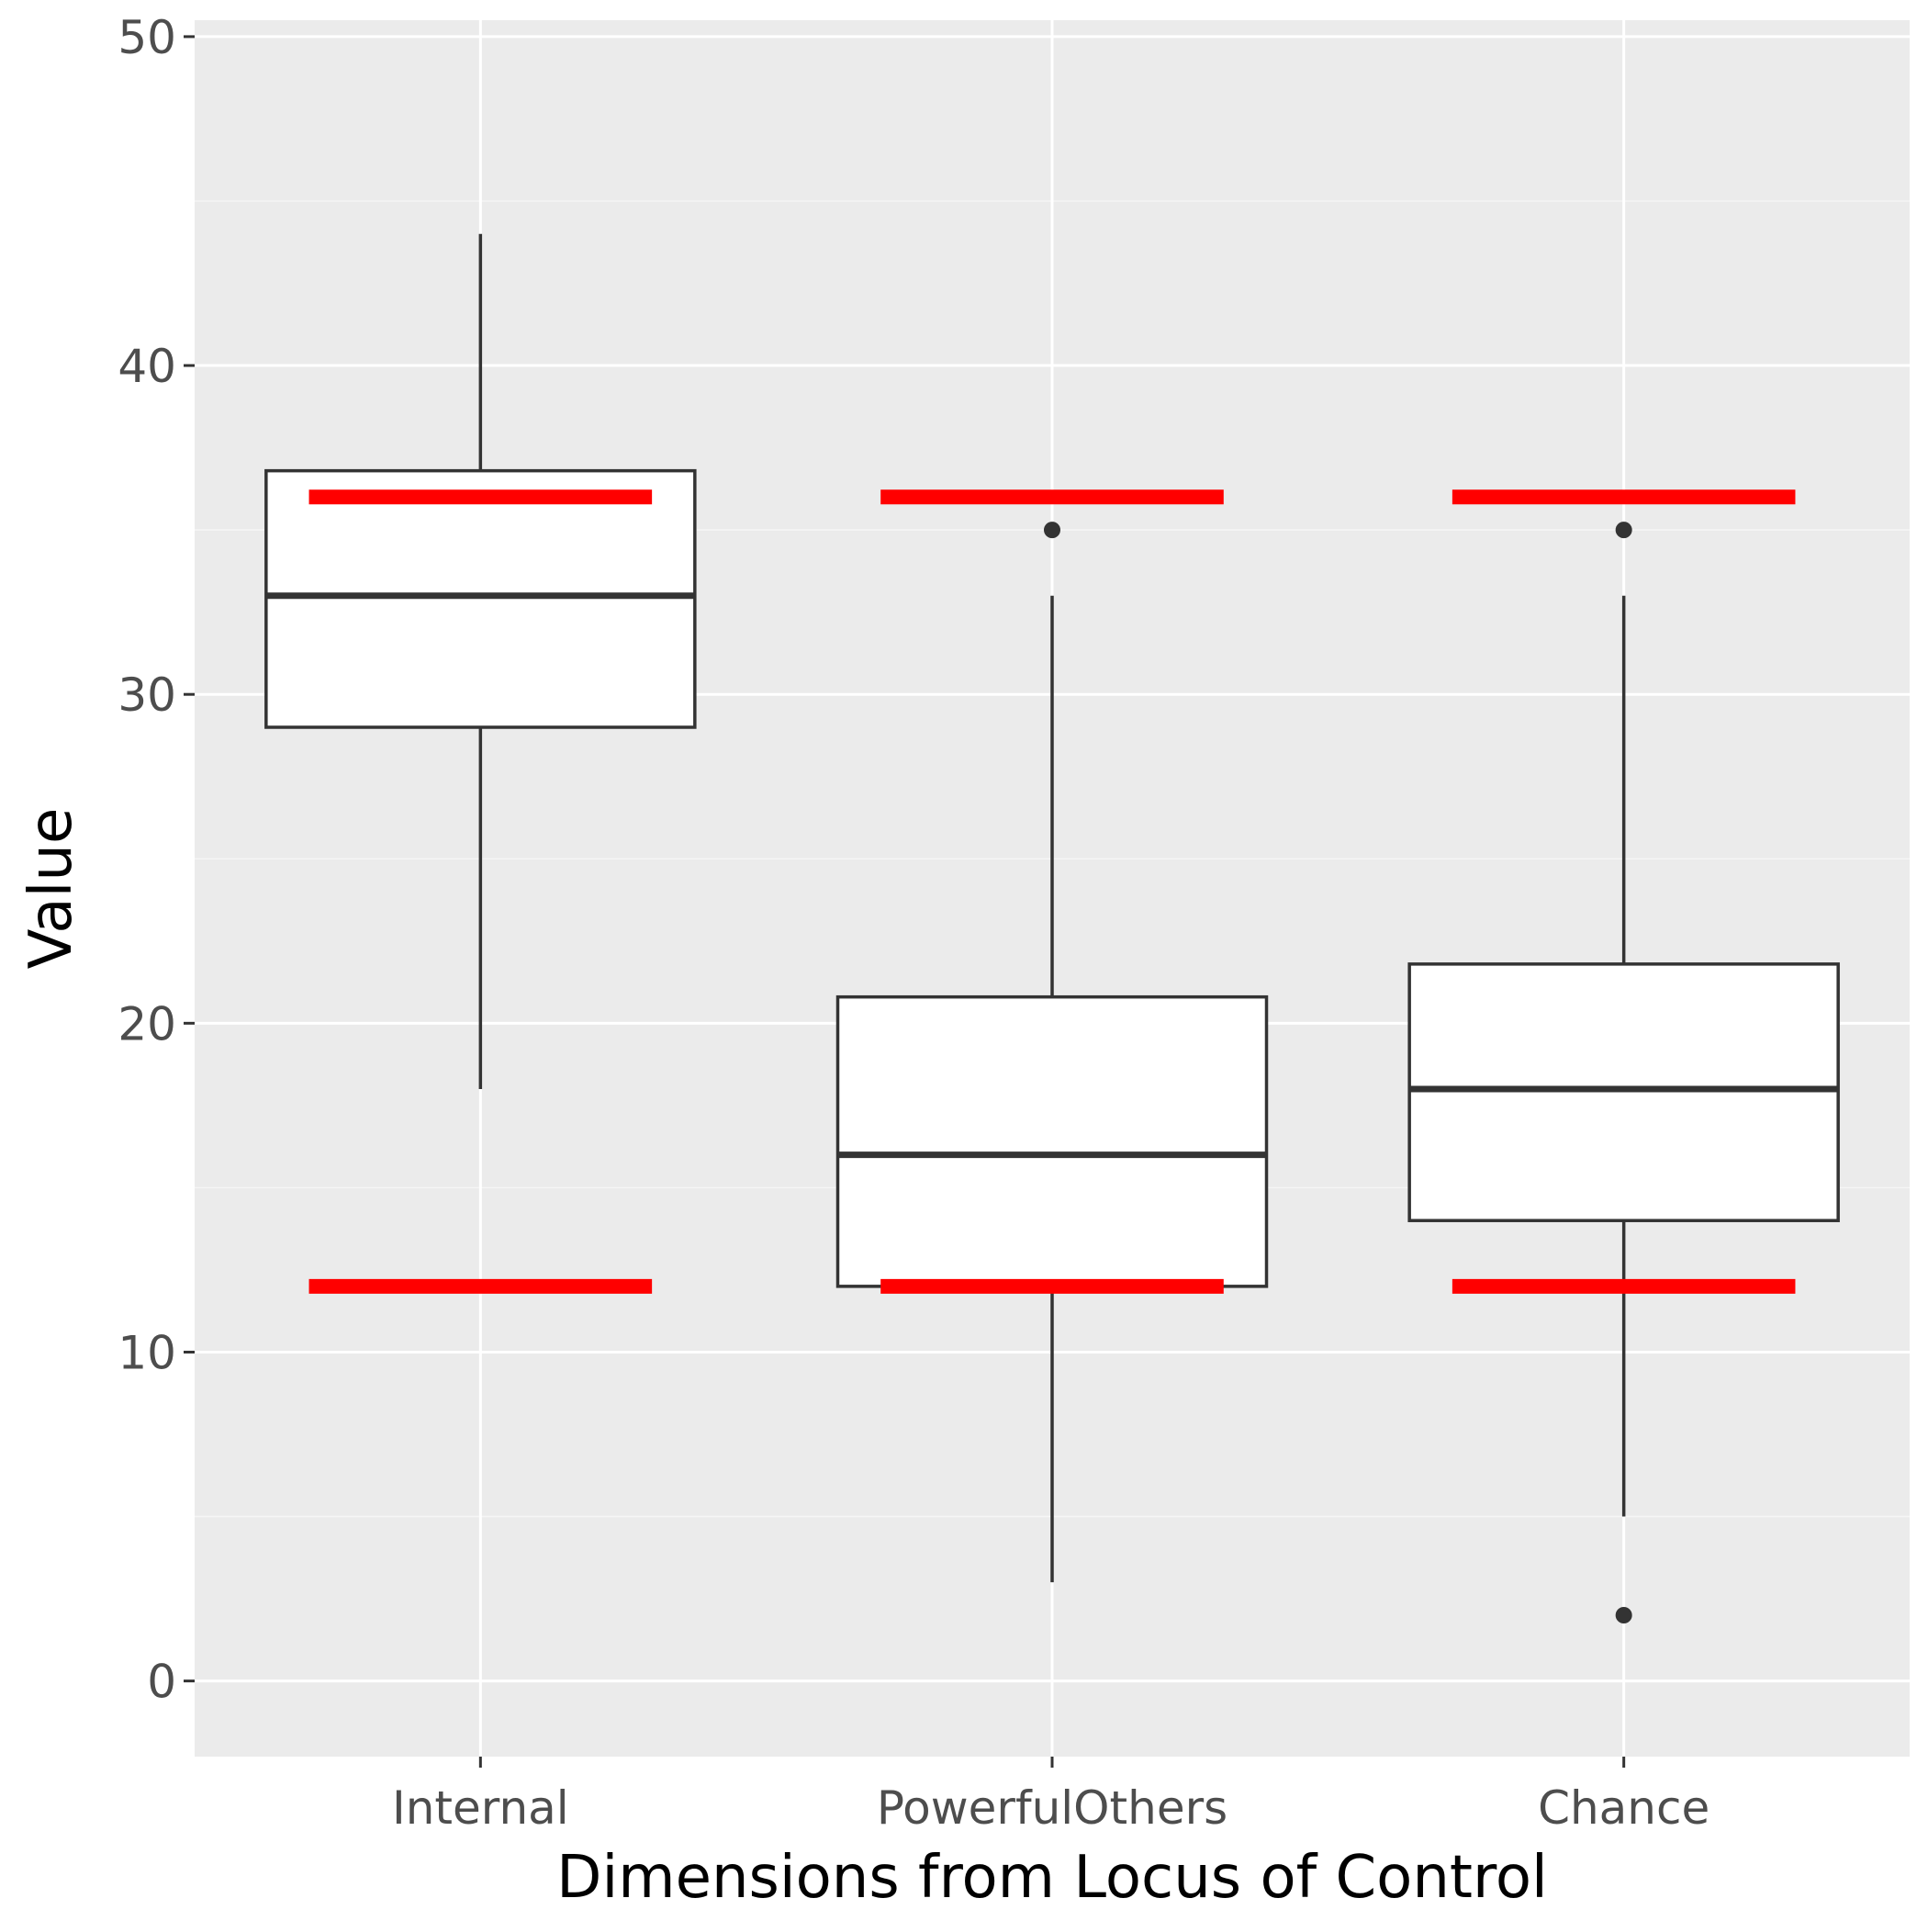  What do you see at coordinates (1052, 1878) in the screenshot?
I see `x-axis-title: Dimensions from Locus of Control` at bounding box center [1052, 1878].